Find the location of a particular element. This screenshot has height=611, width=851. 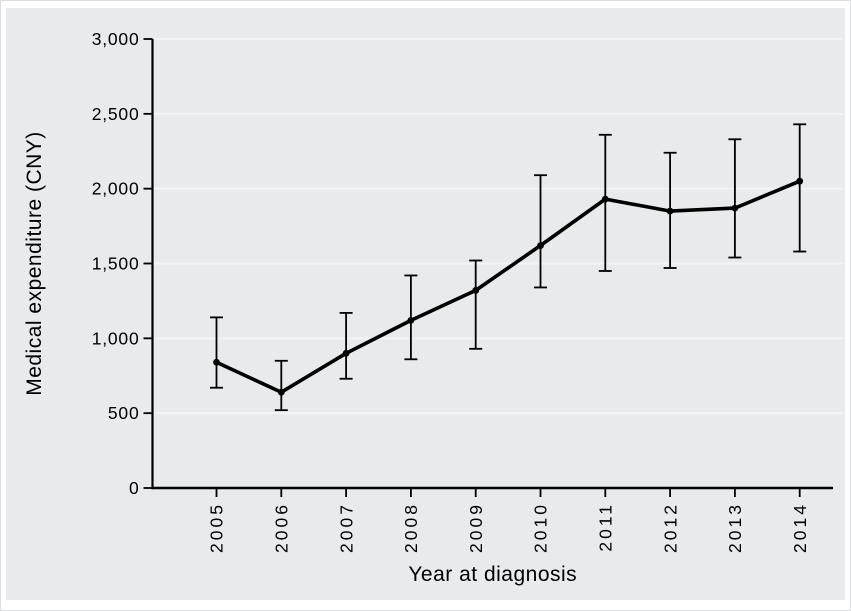

x-tick-label: 2011 is located at coordinates (606, 527).